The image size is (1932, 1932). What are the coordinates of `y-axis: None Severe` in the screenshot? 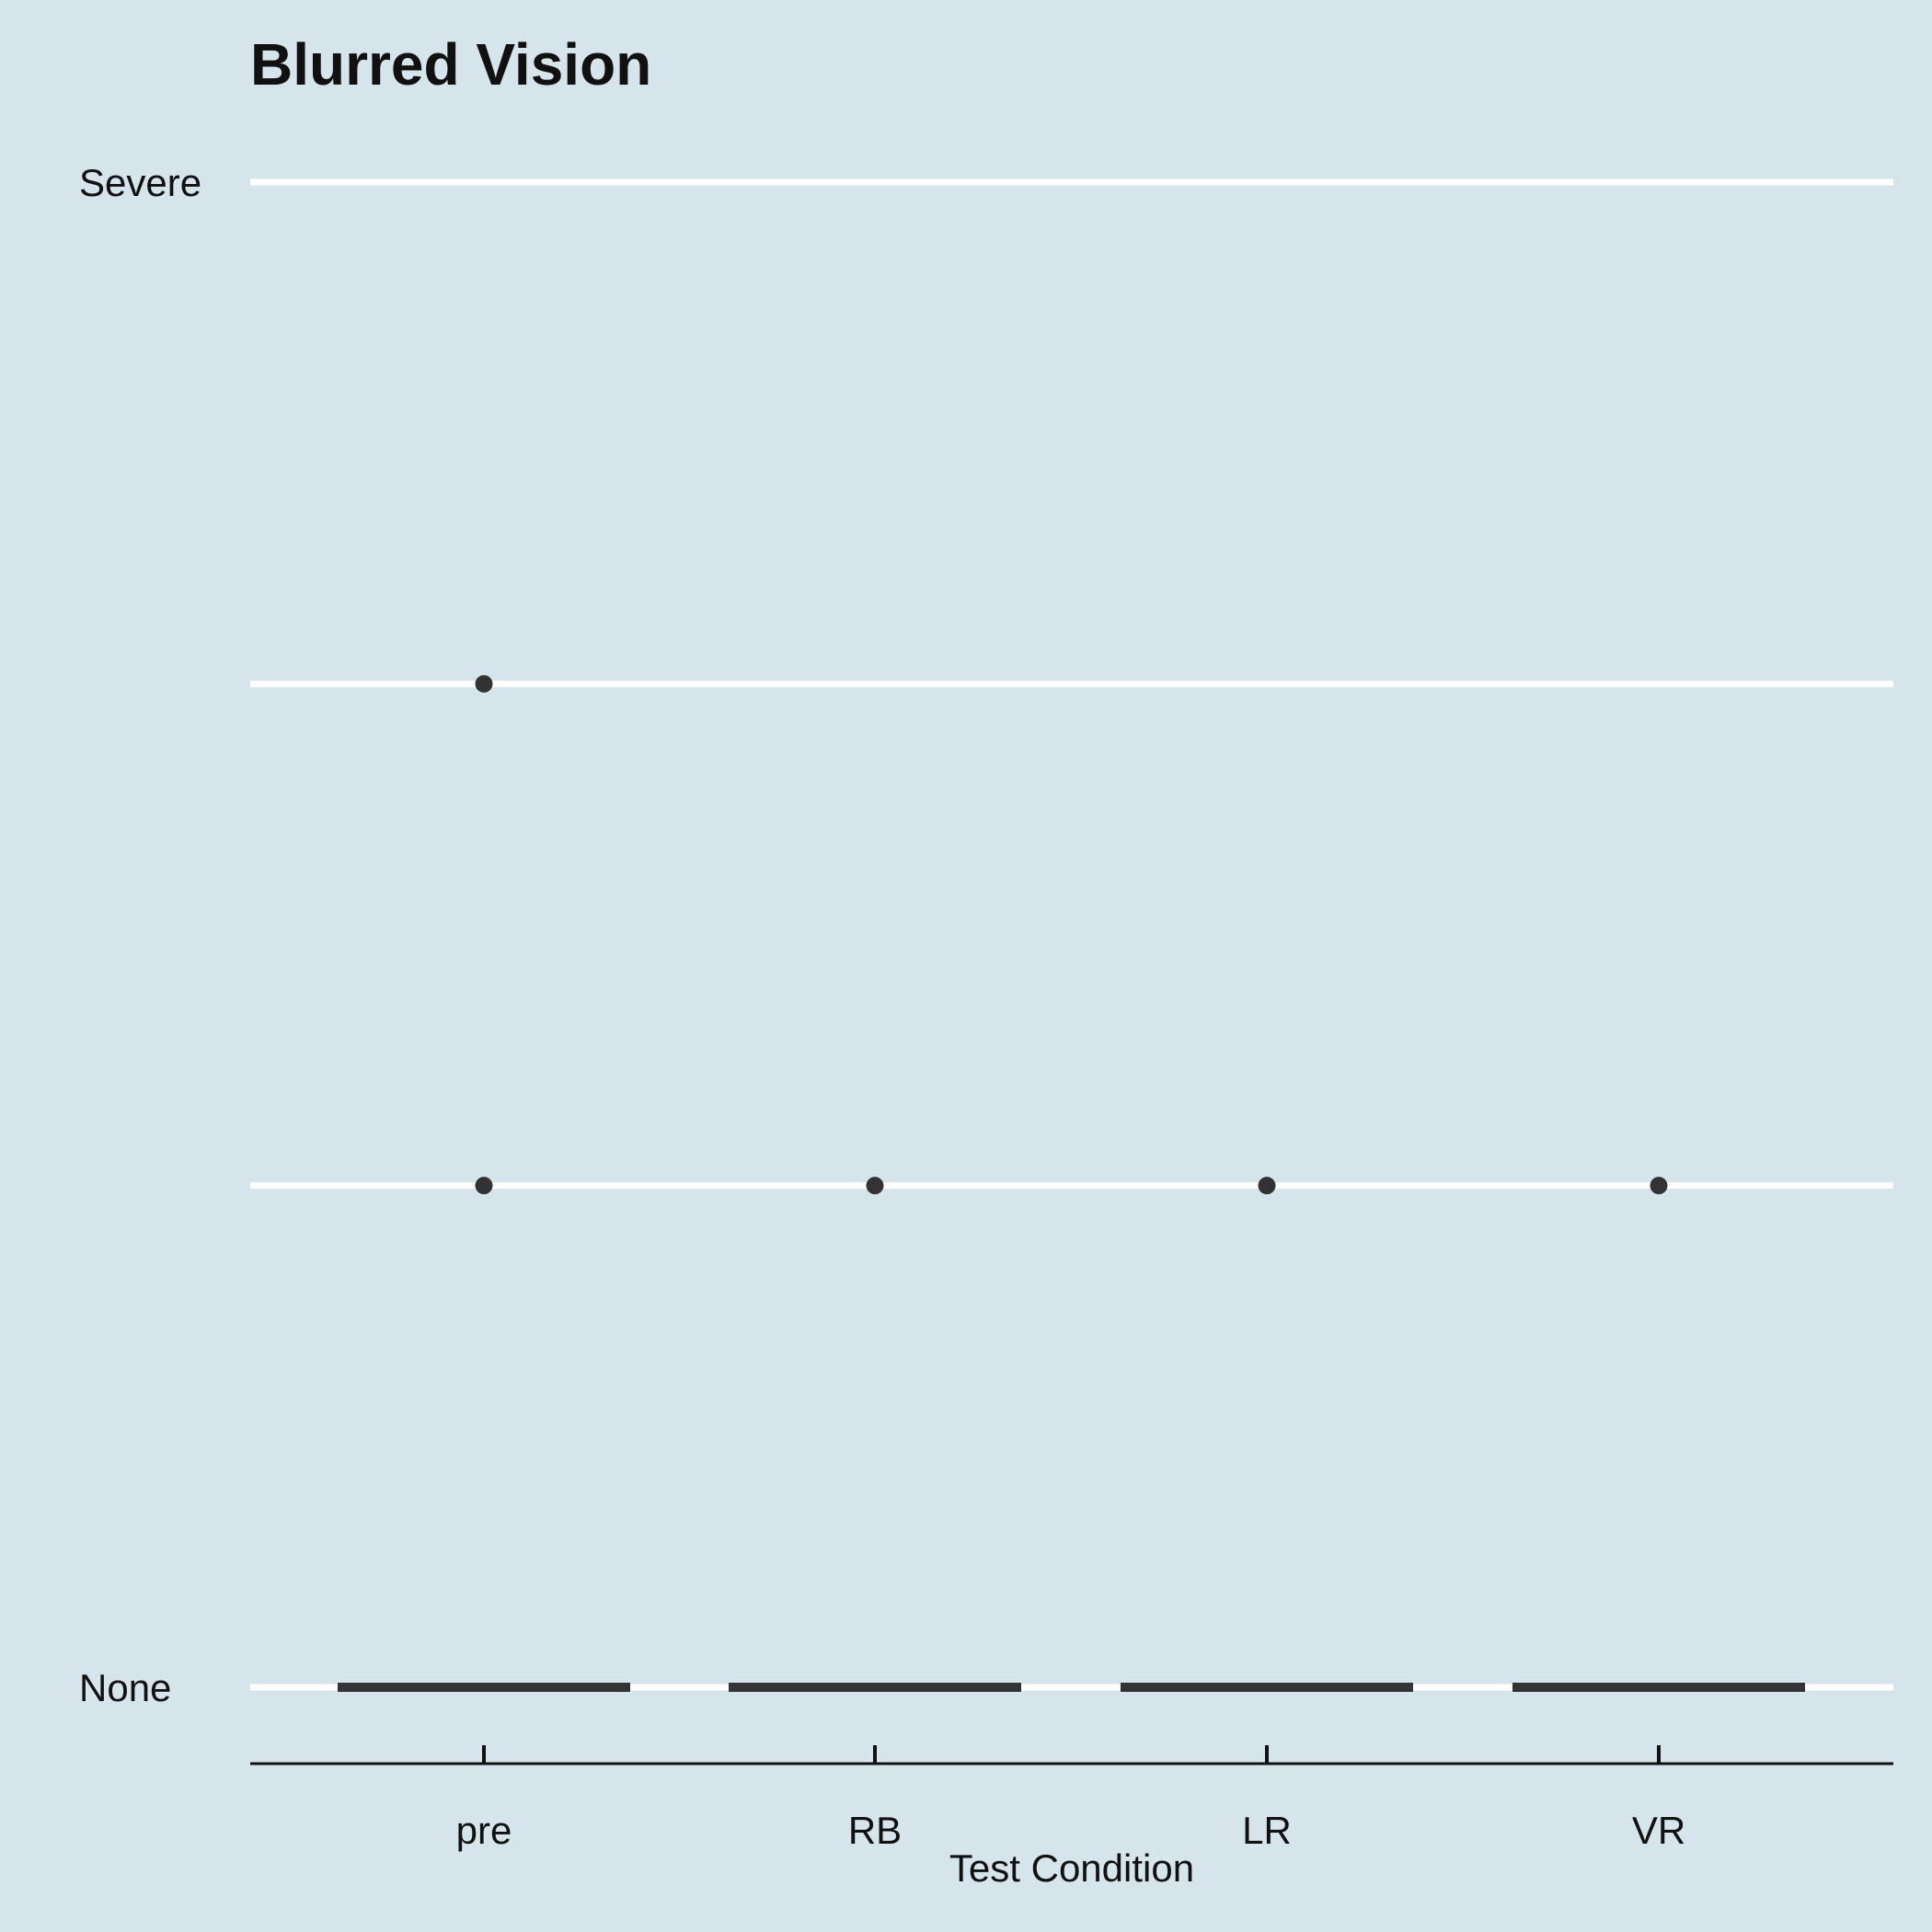 It's located at (140, 935).